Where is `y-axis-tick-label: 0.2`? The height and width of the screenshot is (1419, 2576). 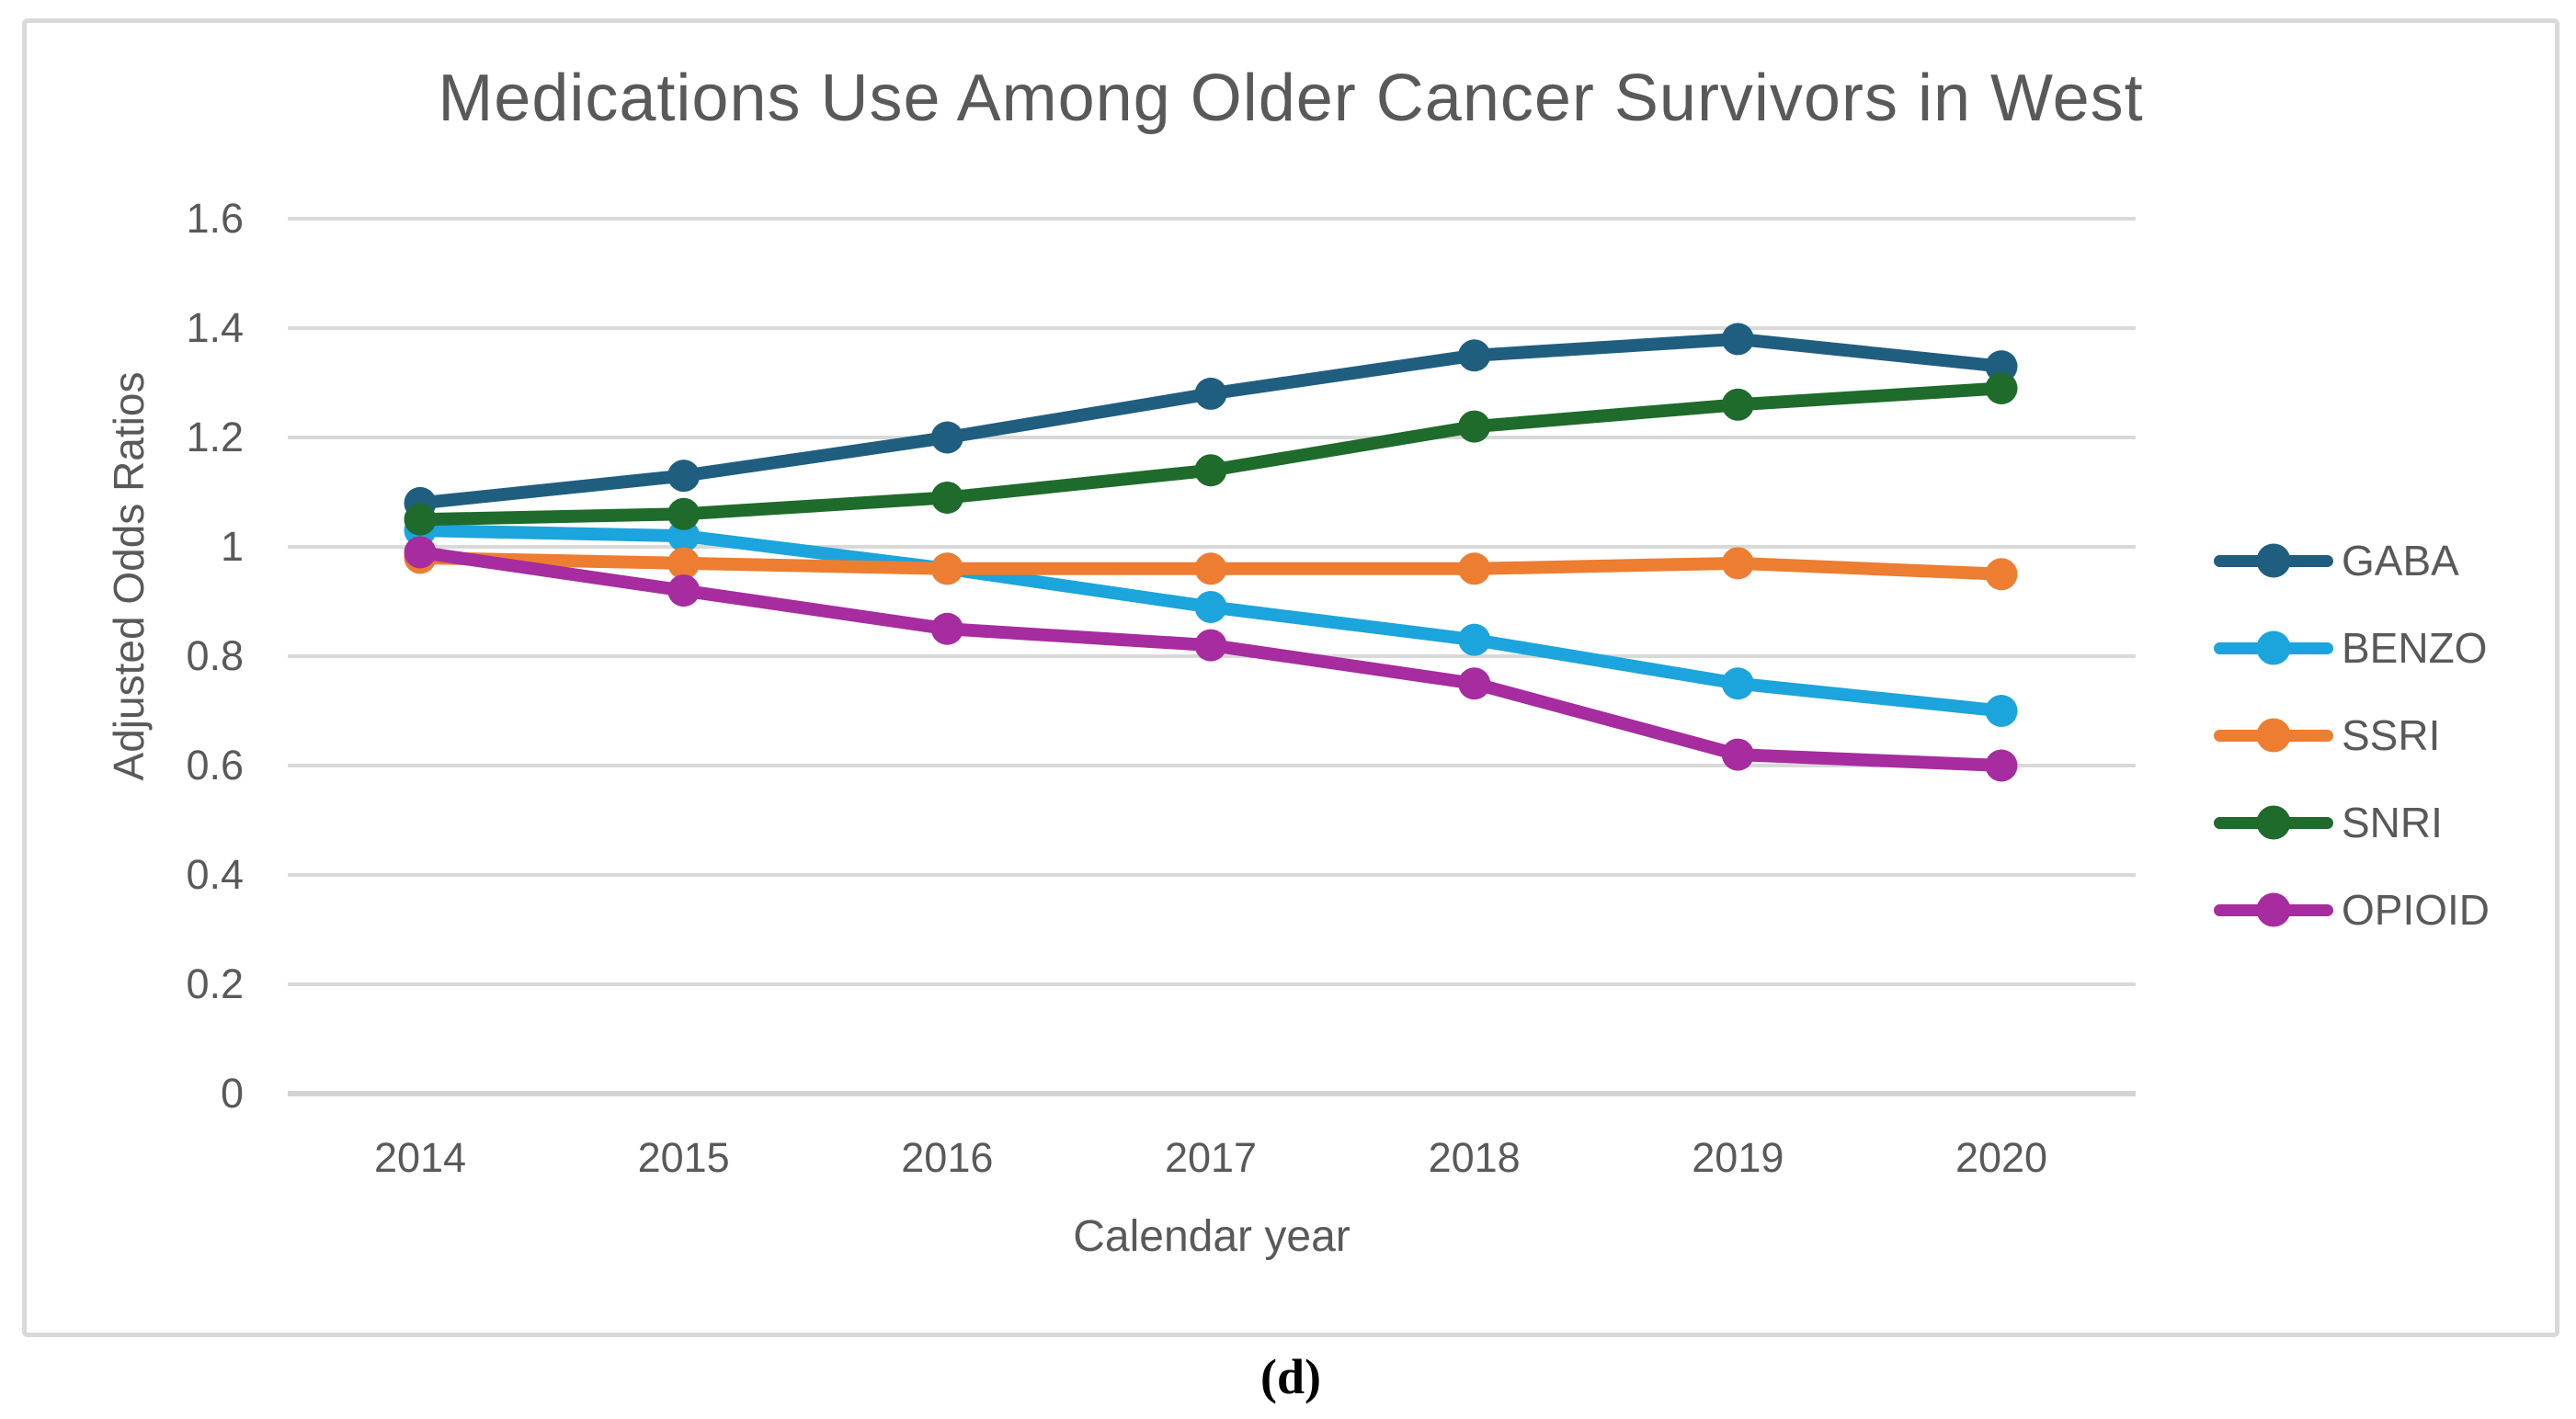 y-axis-tick-label: 0.2 is located at coordinates (215, 984).